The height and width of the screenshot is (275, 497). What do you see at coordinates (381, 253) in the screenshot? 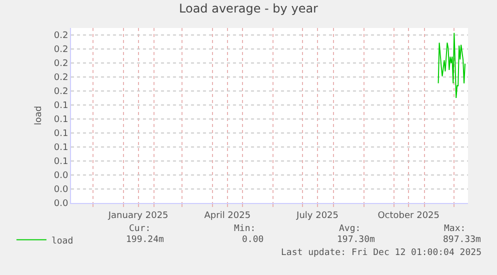
I see `text: Last update: Fri Dec 12 01:00:04 2025` at bounding box center [381, 253].